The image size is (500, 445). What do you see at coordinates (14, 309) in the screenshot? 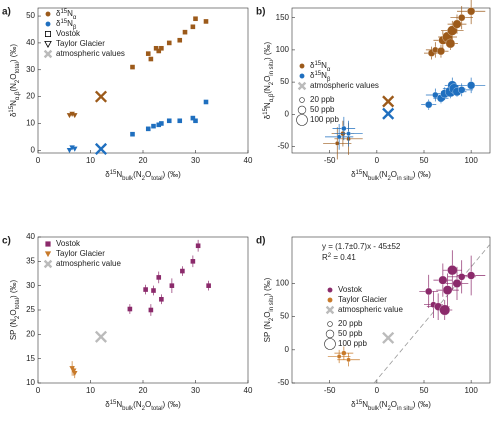
I see `y-axis-label: SP (N2Ototal) (‰)` at bounding box center [14, 309].